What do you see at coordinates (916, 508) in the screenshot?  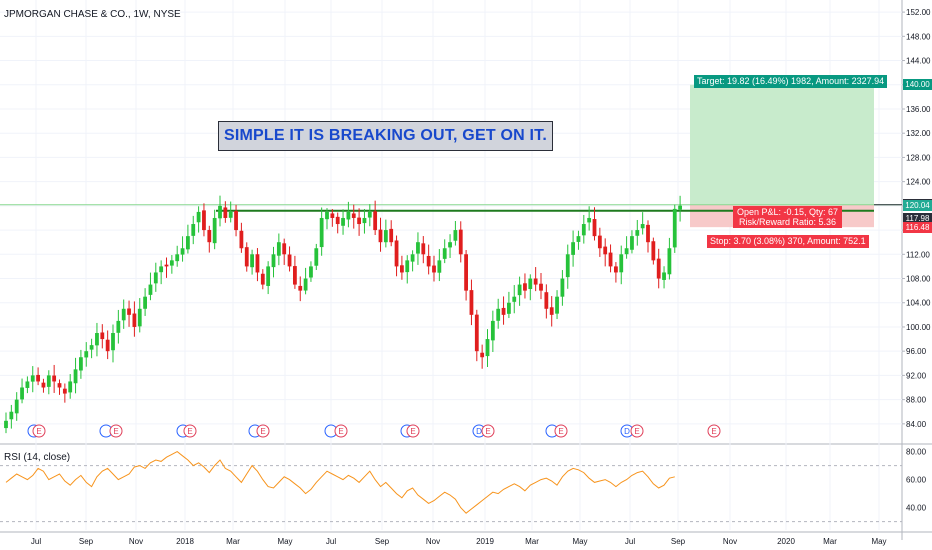 I see `rsi-tick-label: 40.00` at bounding box center [916, 508].